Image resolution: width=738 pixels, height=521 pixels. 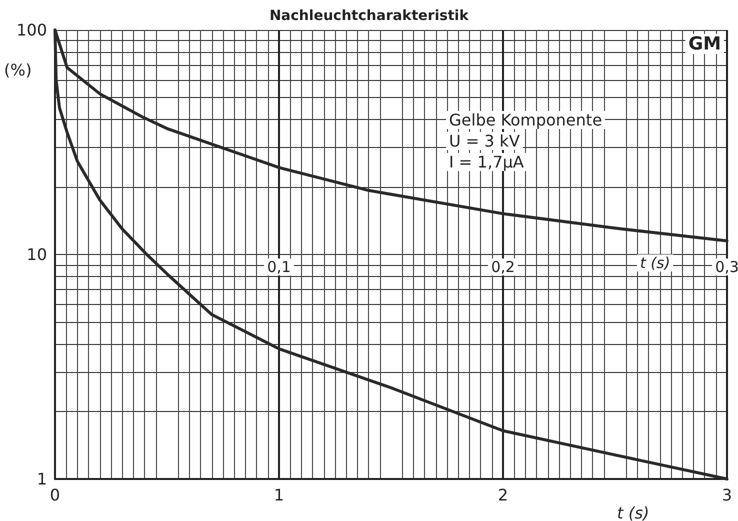 I want to click on annotation: U = 3 kV, so click(x=484, y=141).